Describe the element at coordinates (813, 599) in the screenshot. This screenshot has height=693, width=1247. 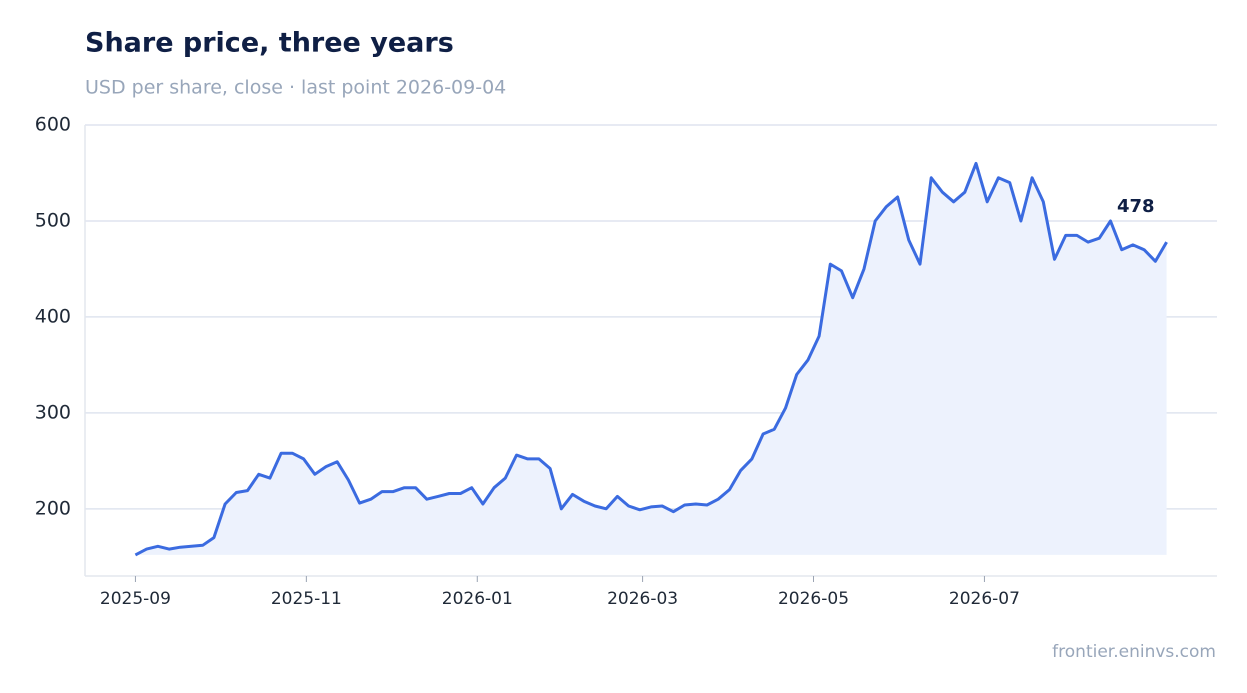
I see `x-tick-label: 2026-05` at that location.